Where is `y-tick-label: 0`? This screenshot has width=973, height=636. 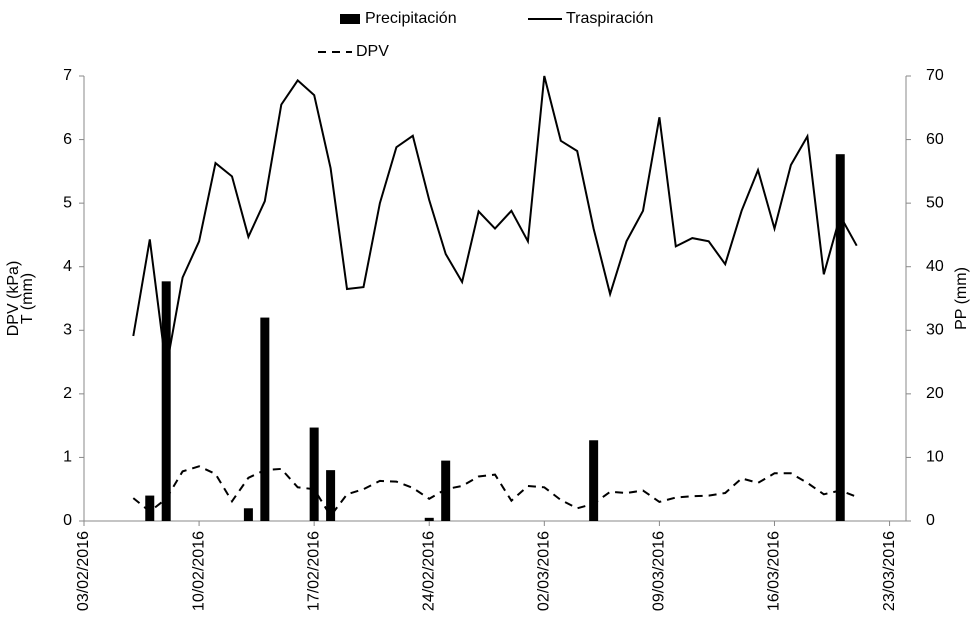
y-tick-label: 0 is located at coordinates (67, 520).